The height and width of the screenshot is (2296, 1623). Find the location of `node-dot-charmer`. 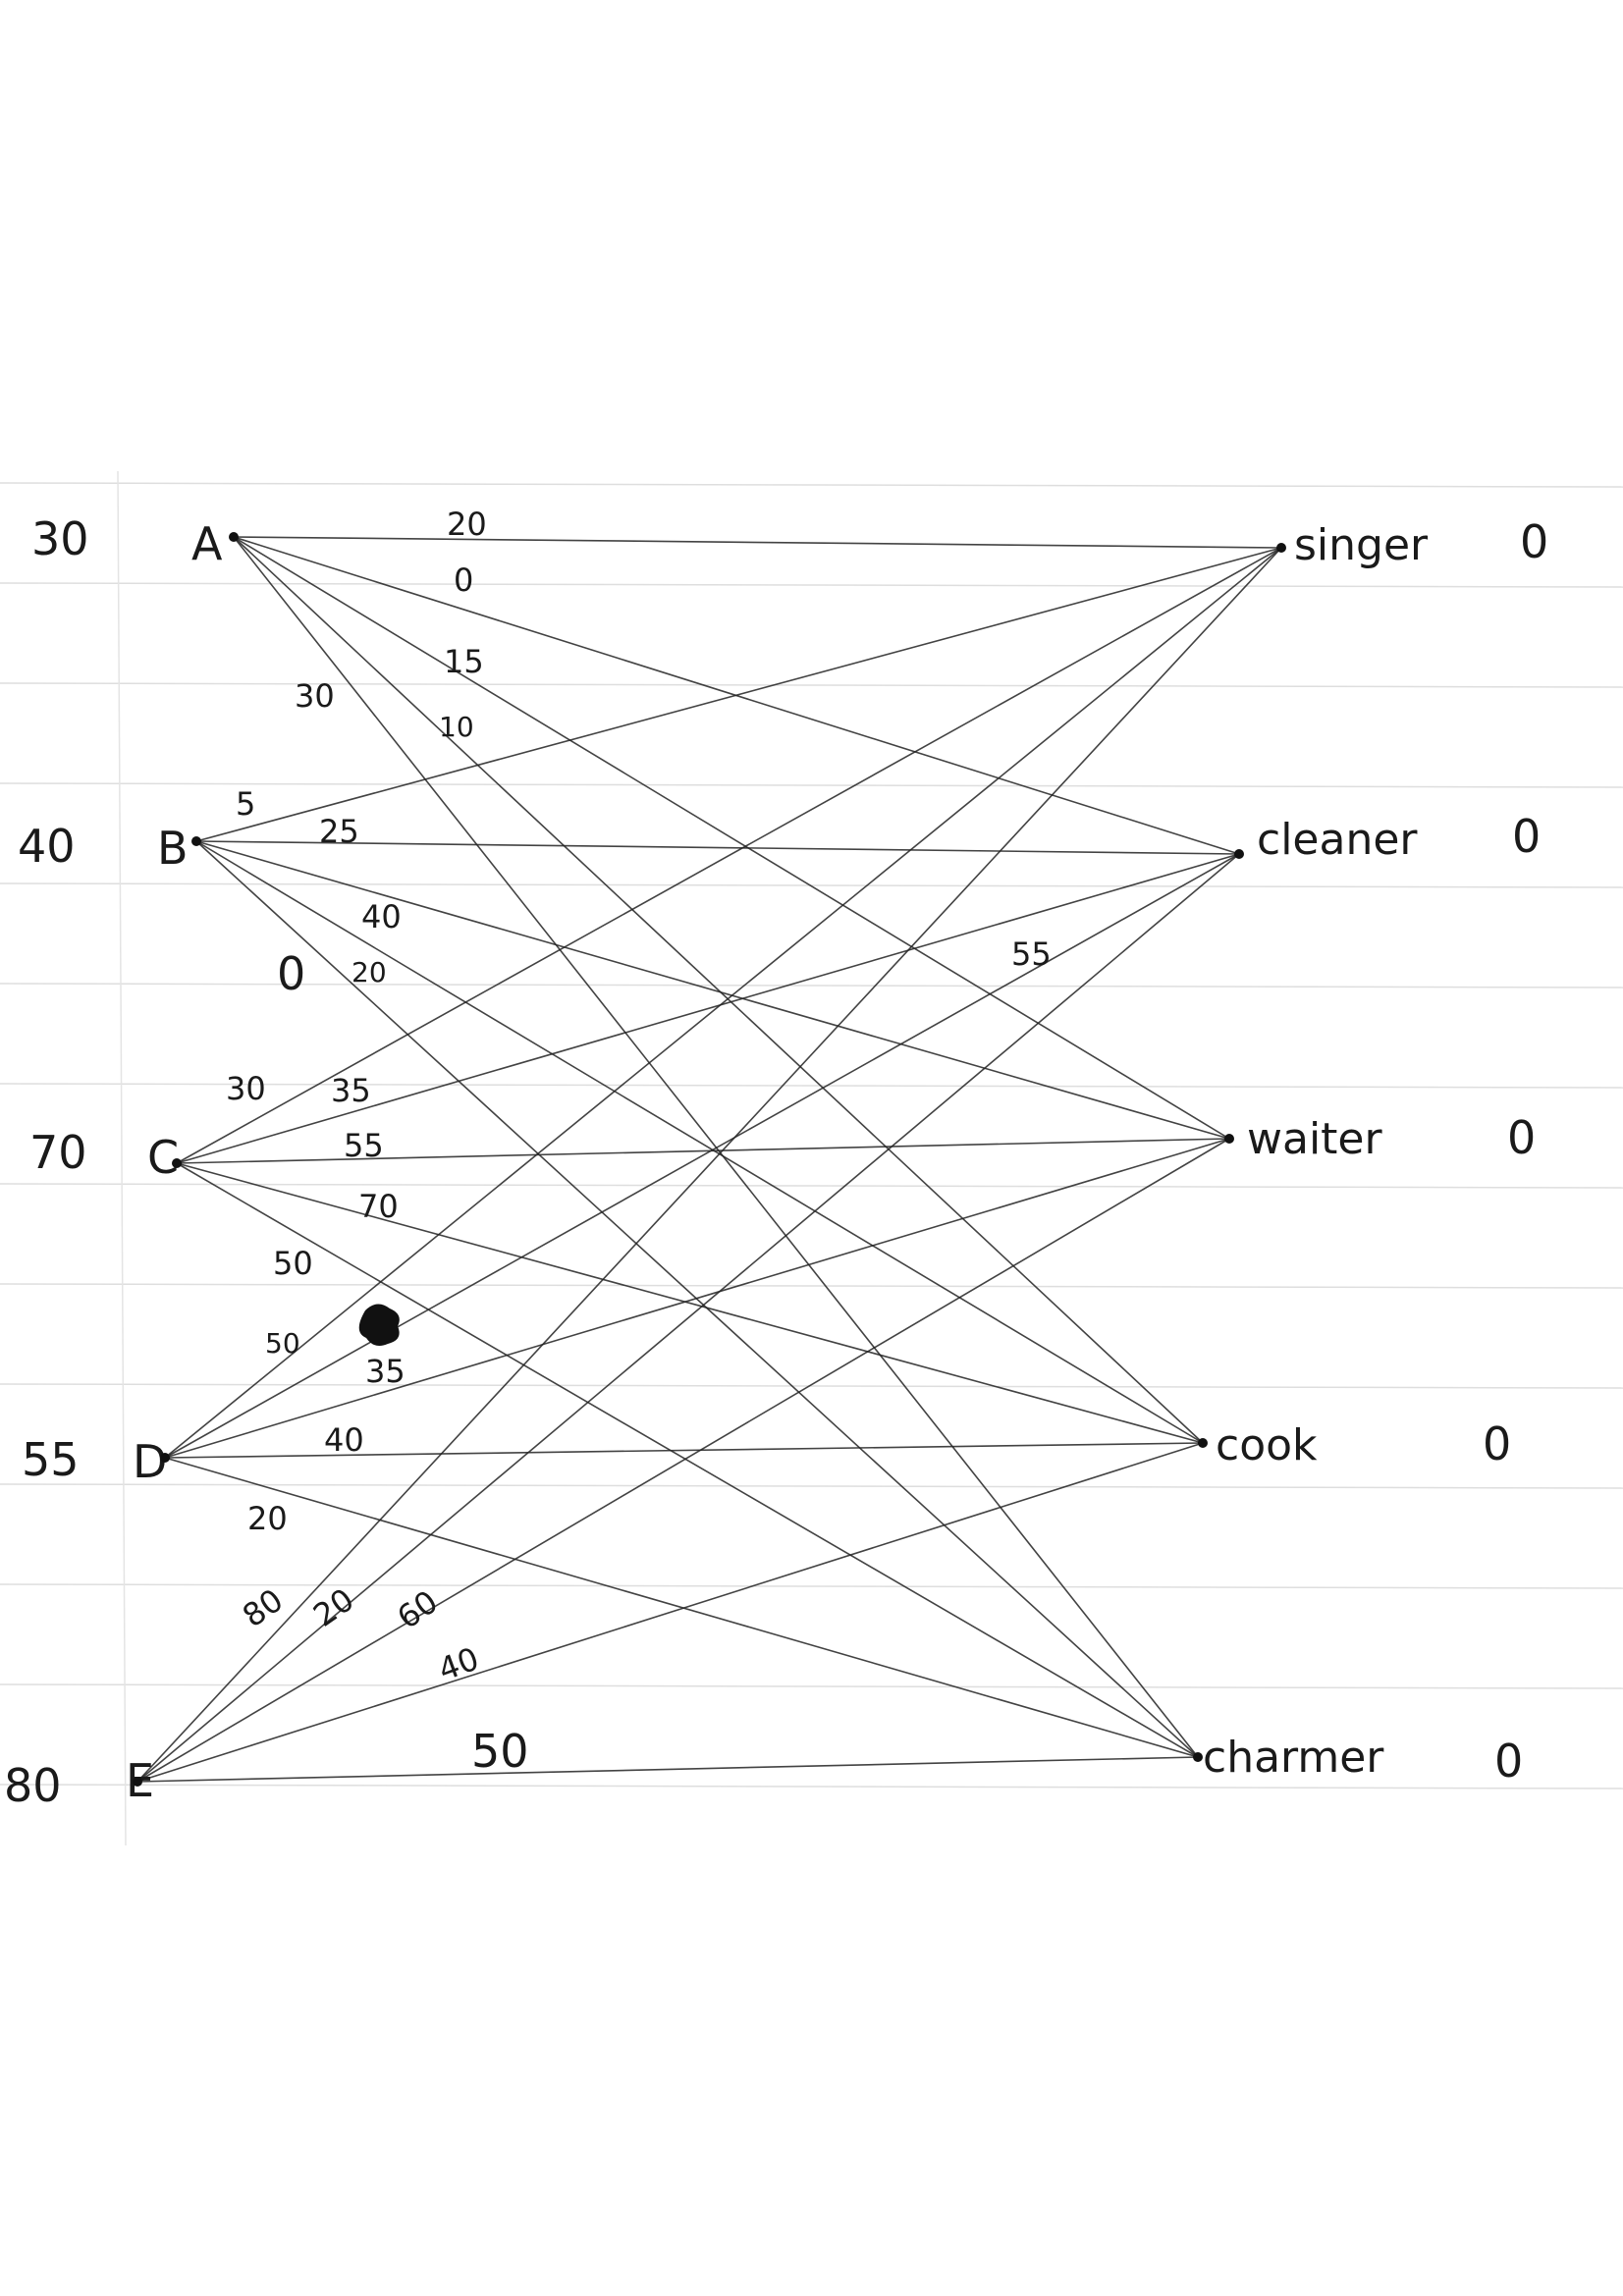

node-dot-charmer is located at coordinates (1198, 1757).